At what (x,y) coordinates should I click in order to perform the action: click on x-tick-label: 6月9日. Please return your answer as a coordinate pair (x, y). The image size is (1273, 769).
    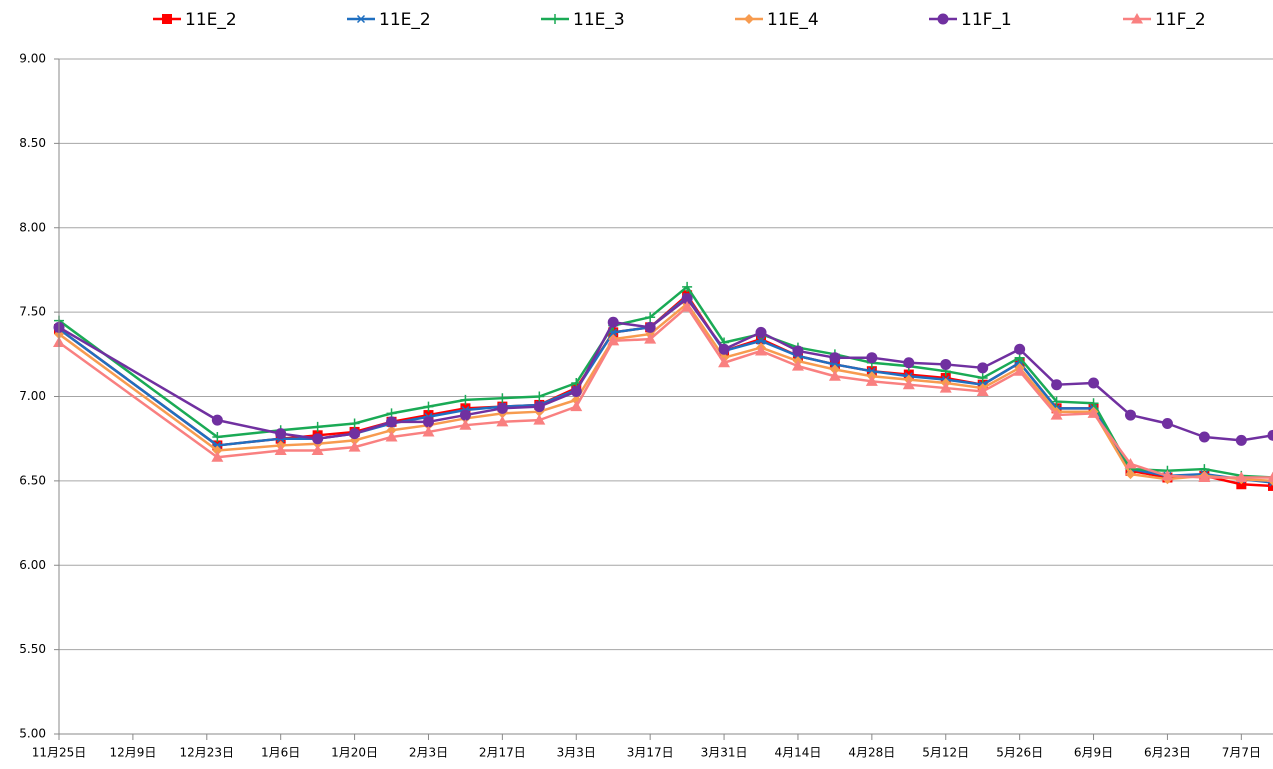
    Looking at the image, I should click on (1093, 753).